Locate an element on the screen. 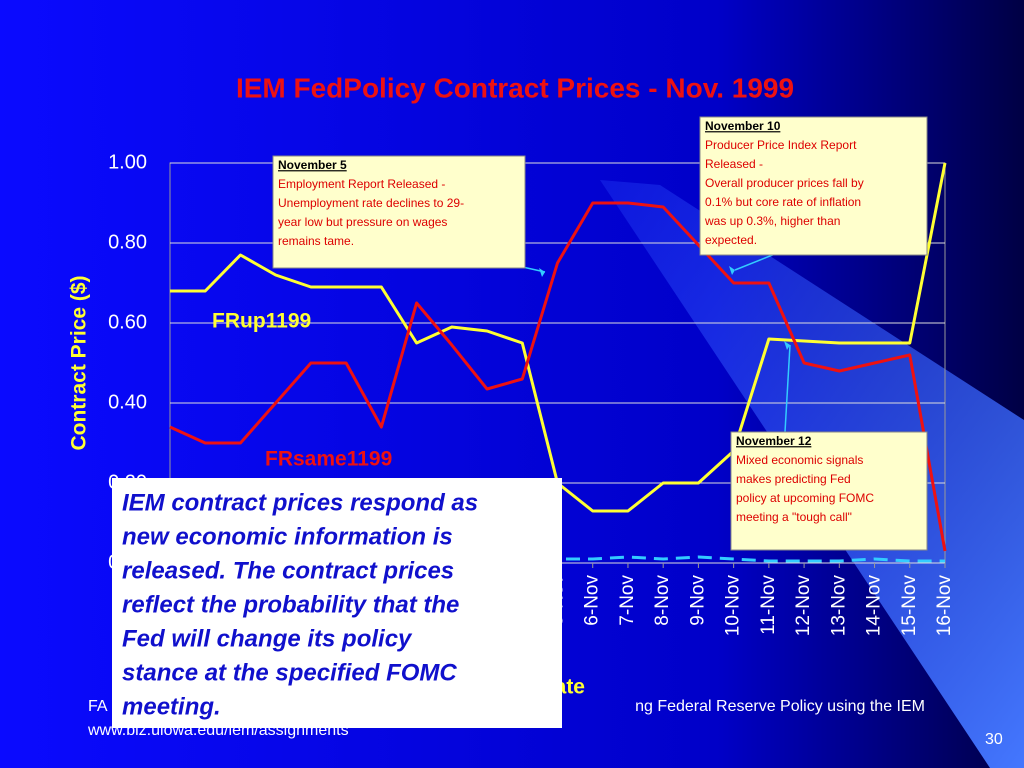  callout-text: Fed will change its policy is located at coordinates (267, 638).